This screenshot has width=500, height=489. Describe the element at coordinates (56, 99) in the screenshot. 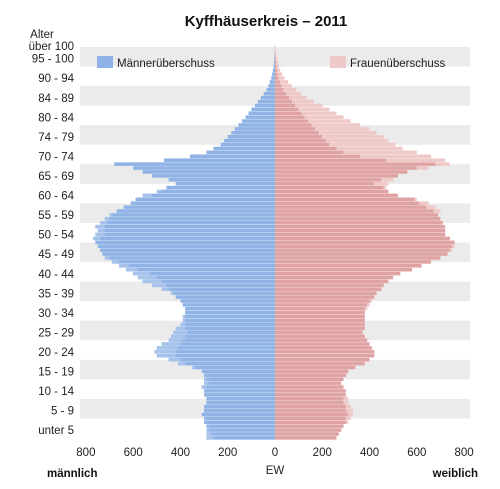

I see `y-tick-label: 84 - 89` at that location.